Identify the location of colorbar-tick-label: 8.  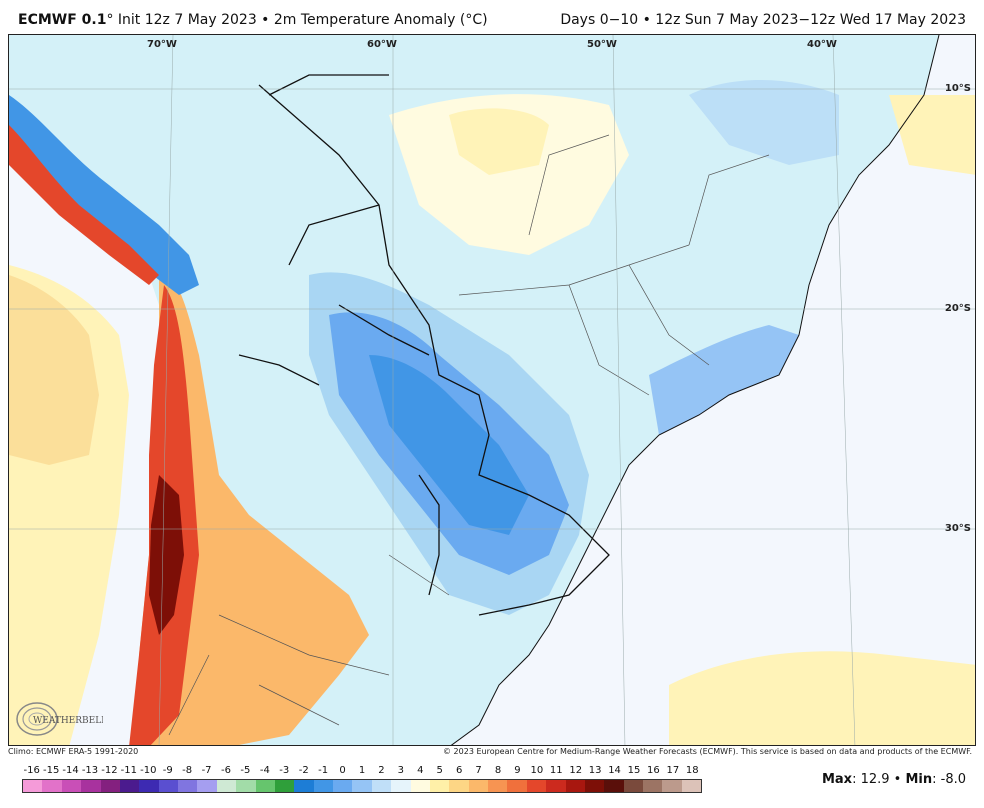
(498, 770).